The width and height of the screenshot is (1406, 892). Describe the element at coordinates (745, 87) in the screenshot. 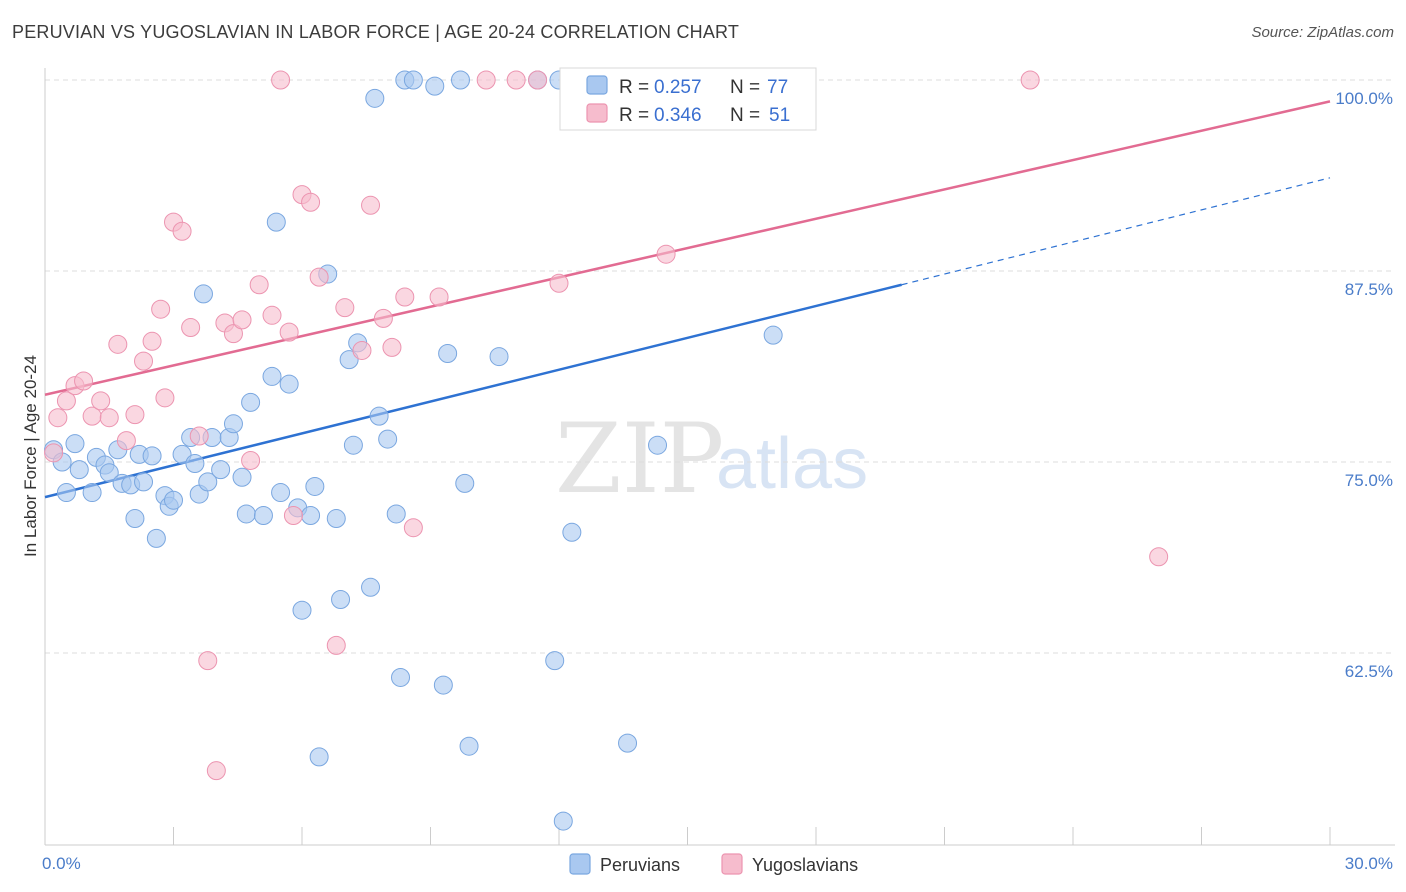

I see `legend-n-label-peruvians: N =` at that location.